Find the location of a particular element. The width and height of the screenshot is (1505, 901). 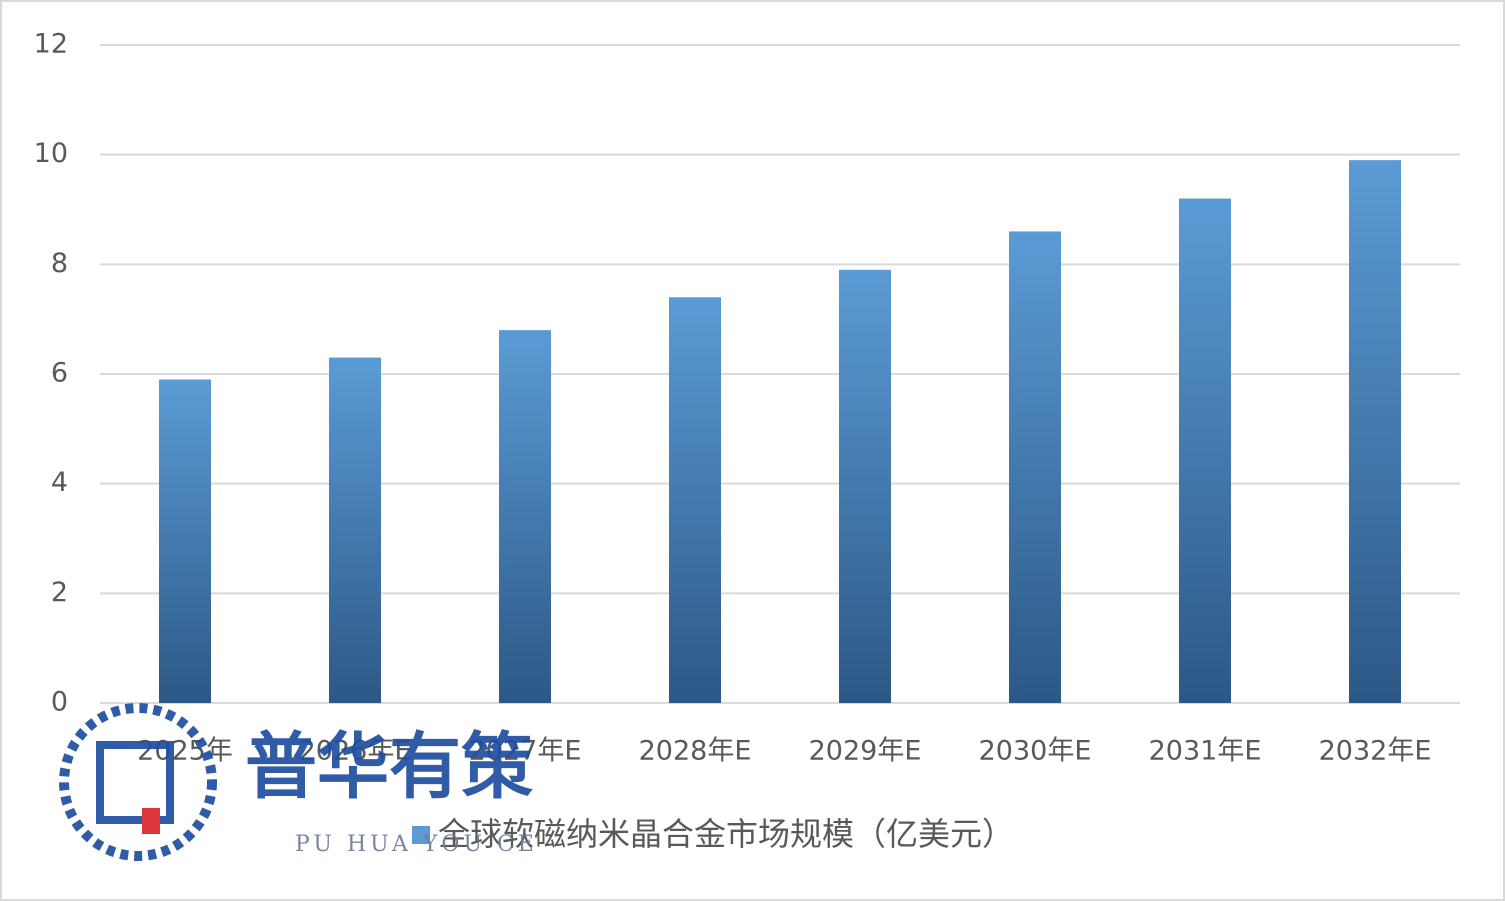

watermark-title: 普华有策 is located at coordinates (389, 767).